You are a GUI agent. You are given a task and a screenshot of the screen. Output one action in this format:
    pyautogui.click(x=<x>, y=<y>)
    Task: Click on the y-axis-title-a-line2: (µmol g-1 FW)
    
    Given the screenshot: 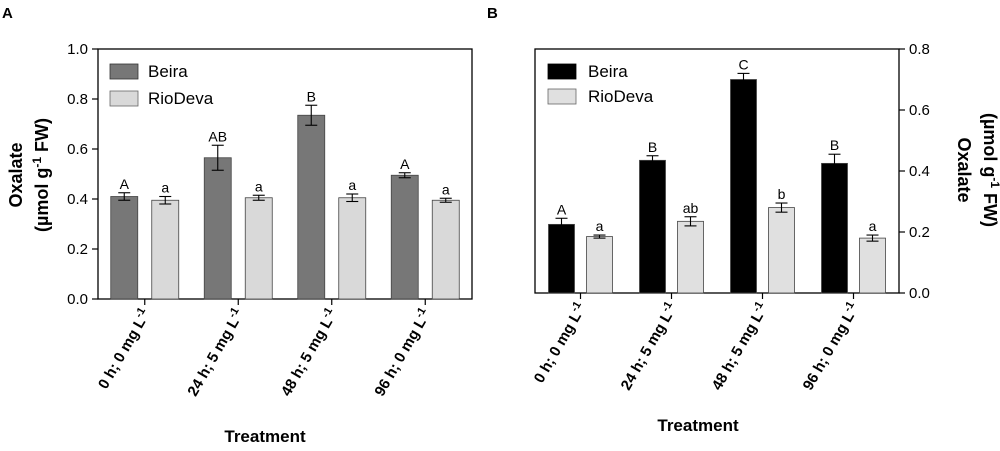 What is the action you would take?
    pyautogui.click(x=41, y=175)
    